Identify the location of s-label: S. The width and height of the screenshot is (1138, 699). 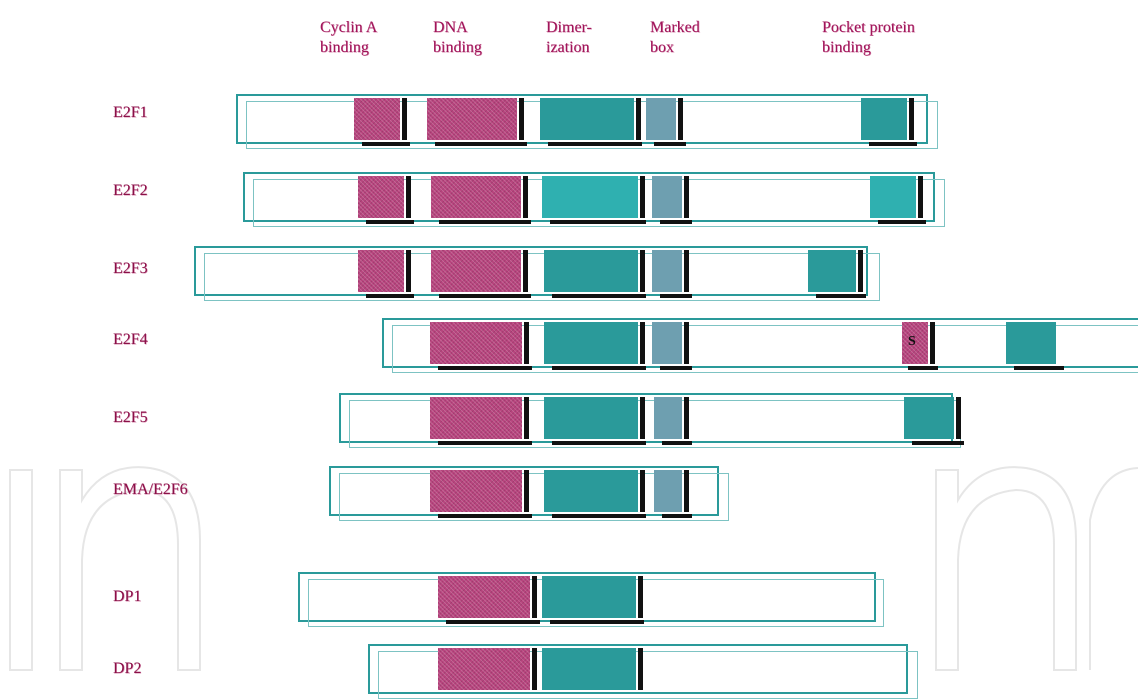
(912, 341).